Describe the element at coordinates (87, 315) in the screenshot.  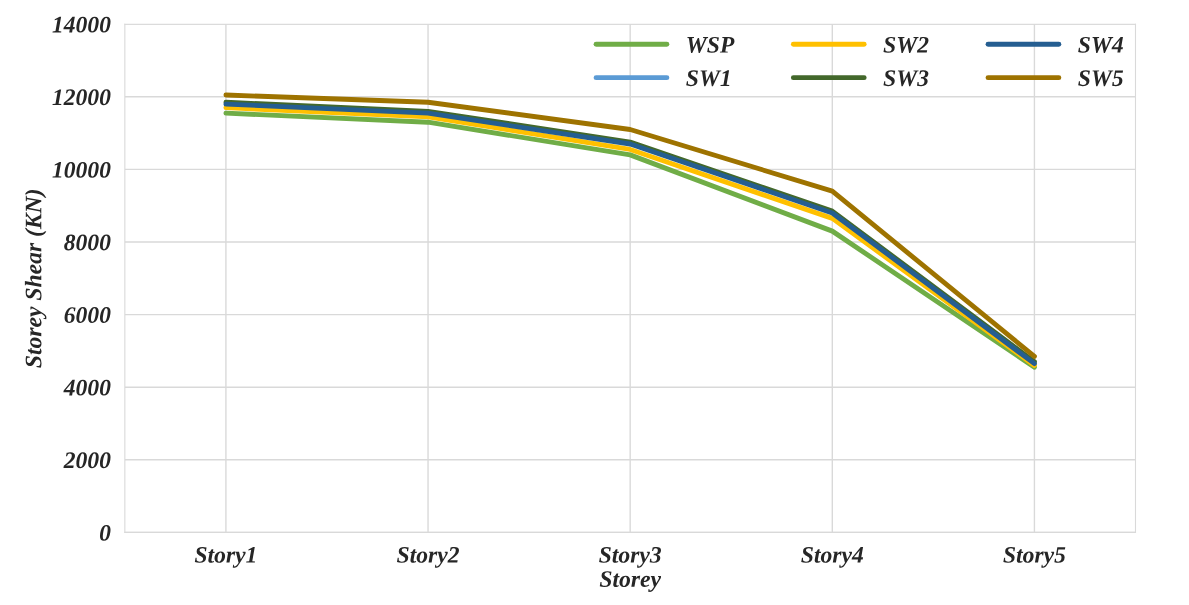
I see `y-tick-label: 6000` at that location.